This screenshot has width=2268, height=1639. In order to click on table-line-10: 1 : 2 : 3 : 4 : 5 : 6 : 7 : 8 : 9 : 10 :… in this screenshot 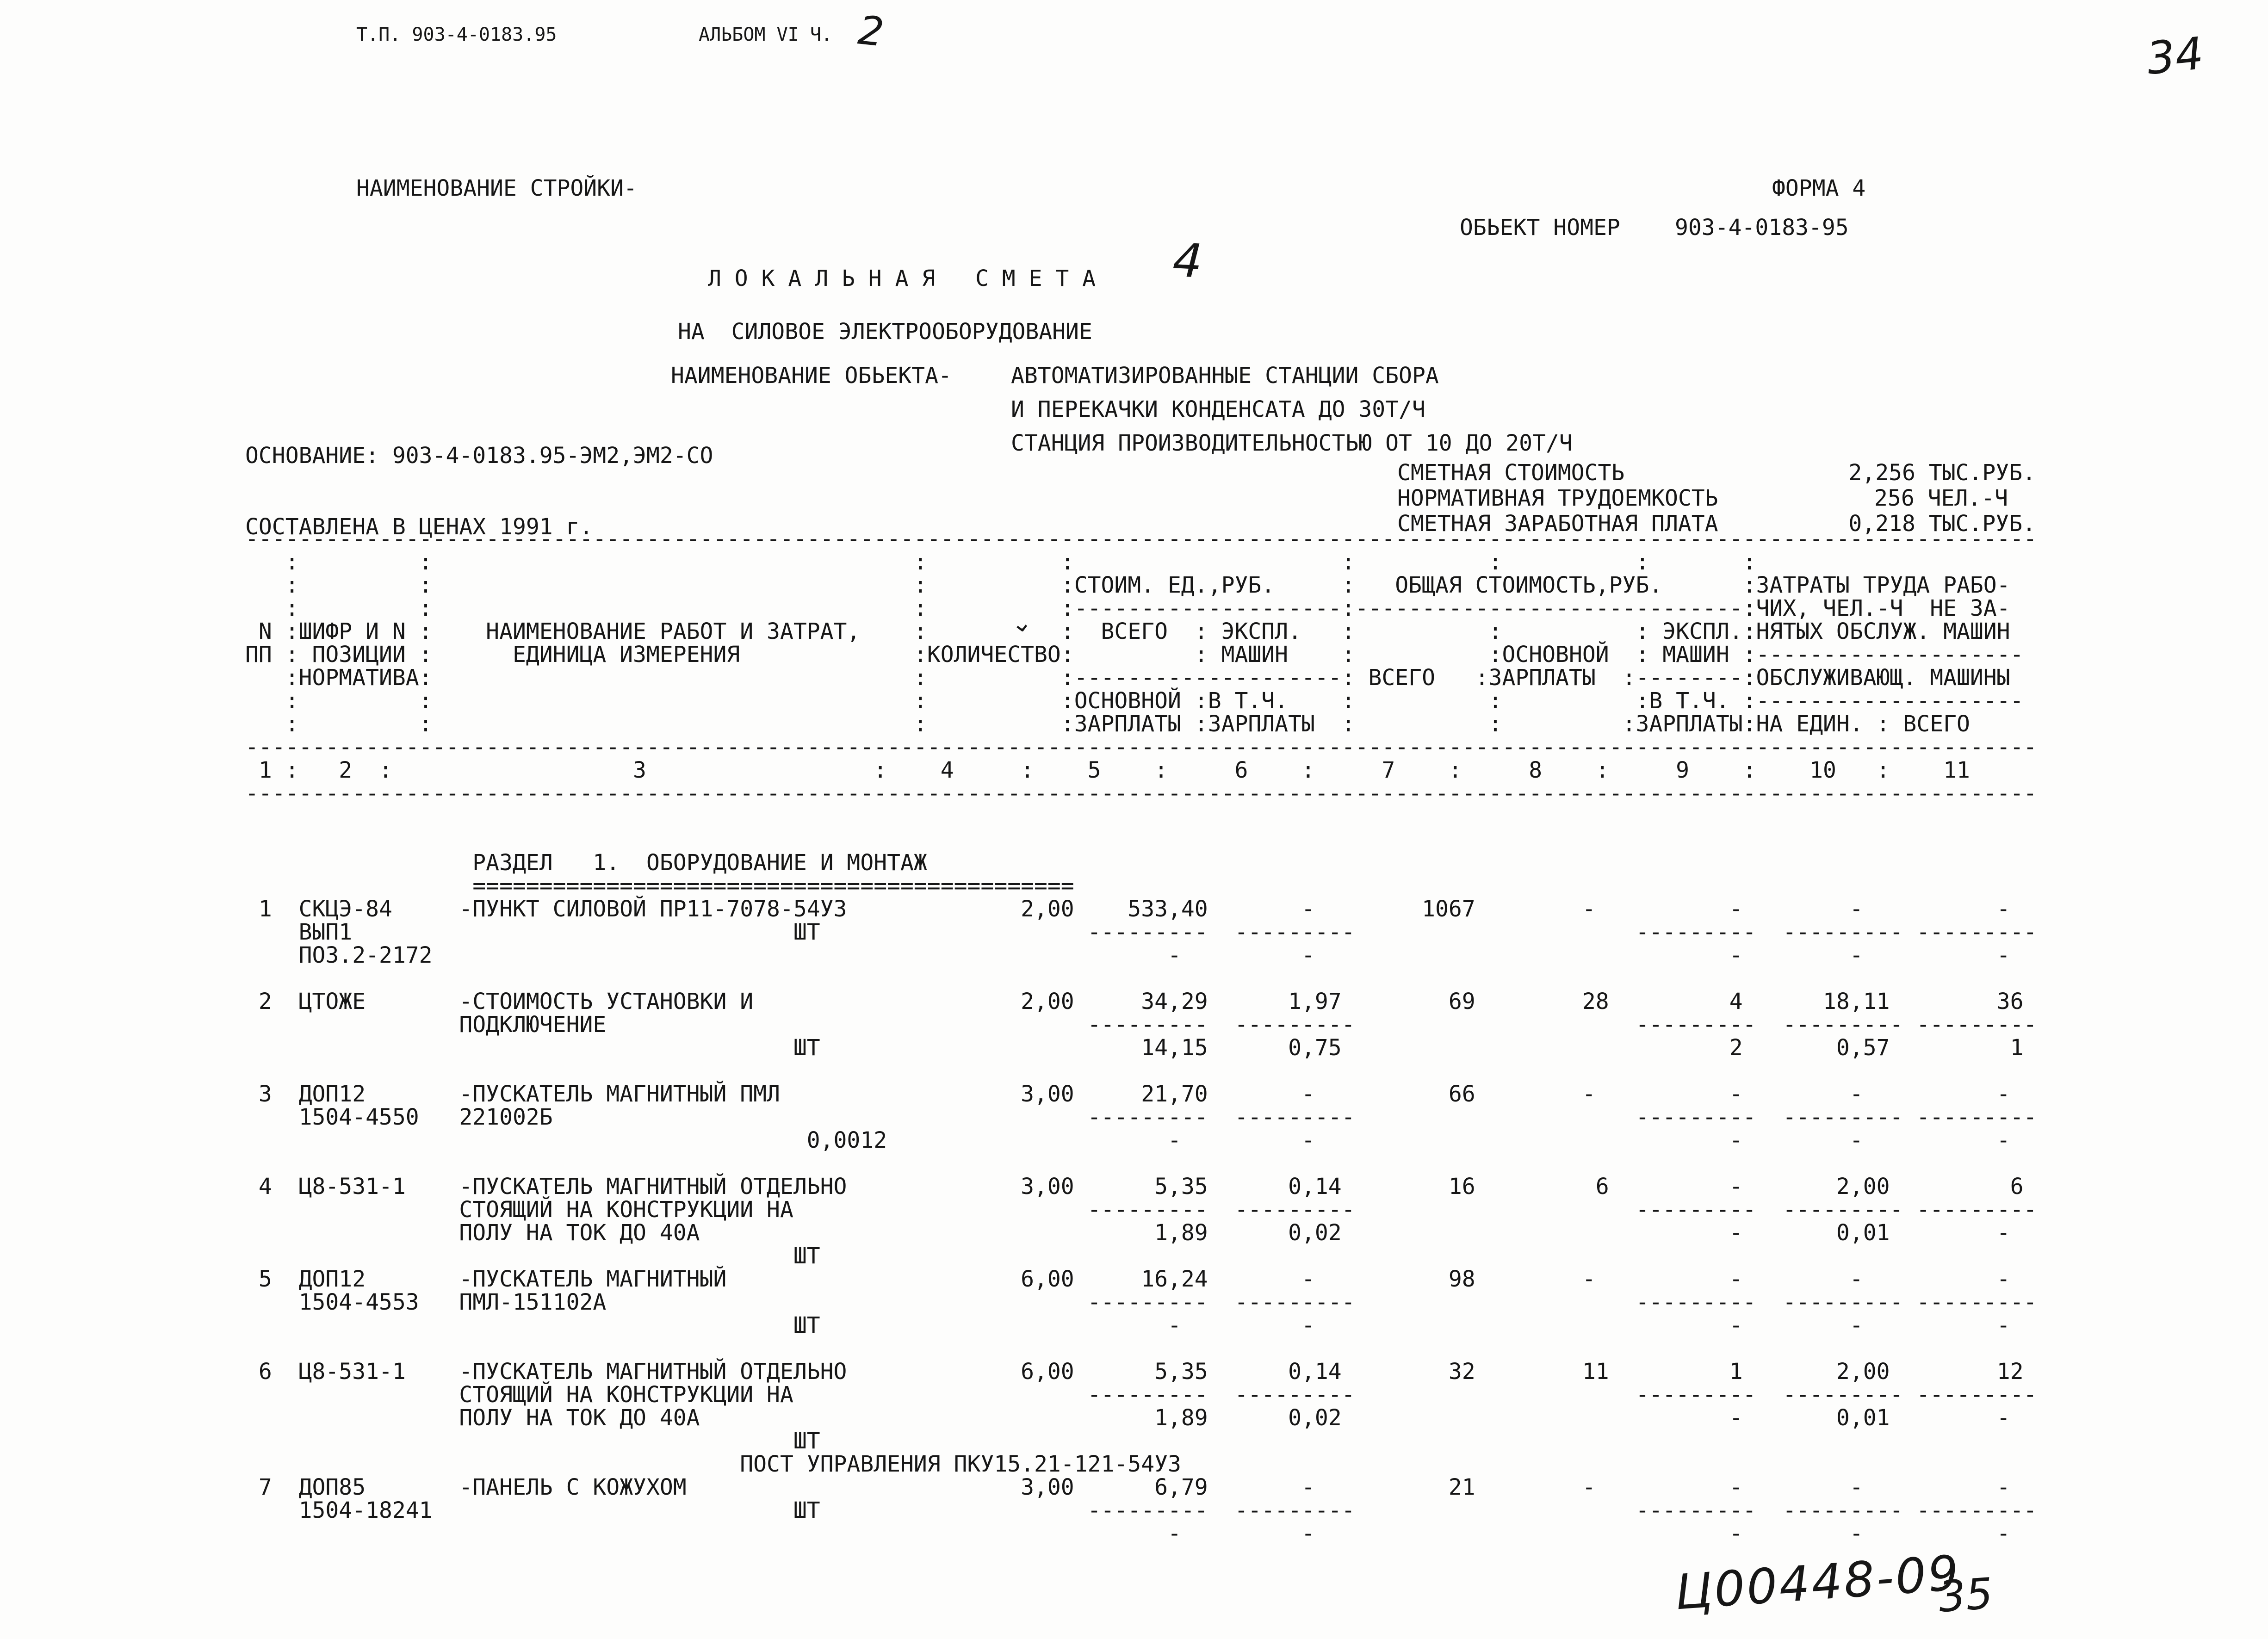, I will do `click(1107, 770)`.